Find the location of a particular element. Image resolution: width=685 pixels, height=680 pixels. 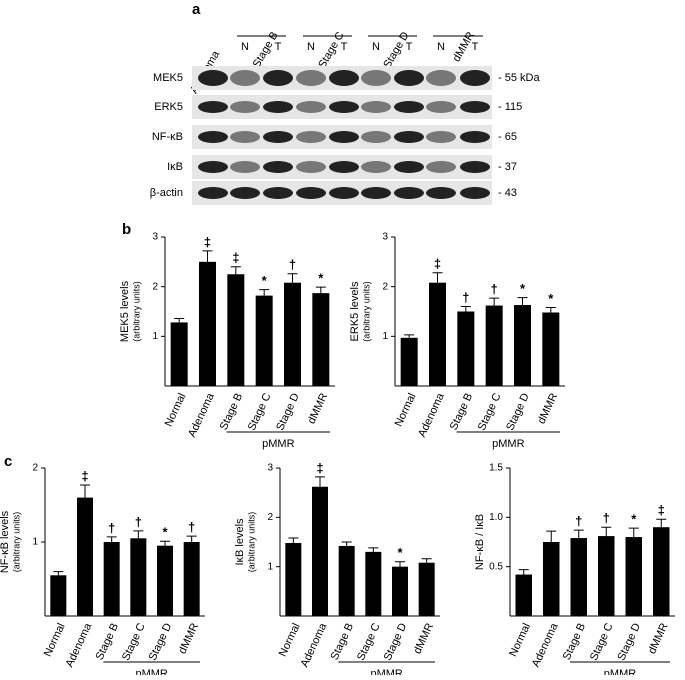

size-label: - 115 is located at coordinates (510, 107).